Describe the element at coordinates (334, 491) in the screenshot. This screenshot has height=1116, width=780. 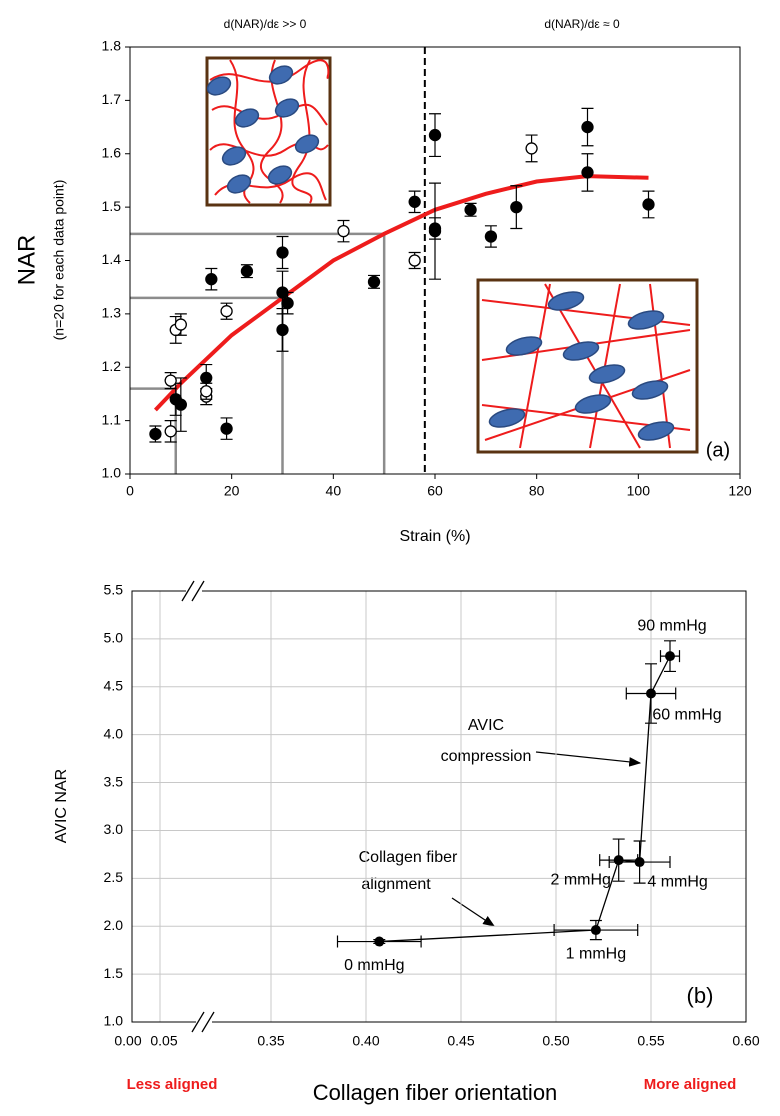
I see `x-tick-label: 40` at that location.